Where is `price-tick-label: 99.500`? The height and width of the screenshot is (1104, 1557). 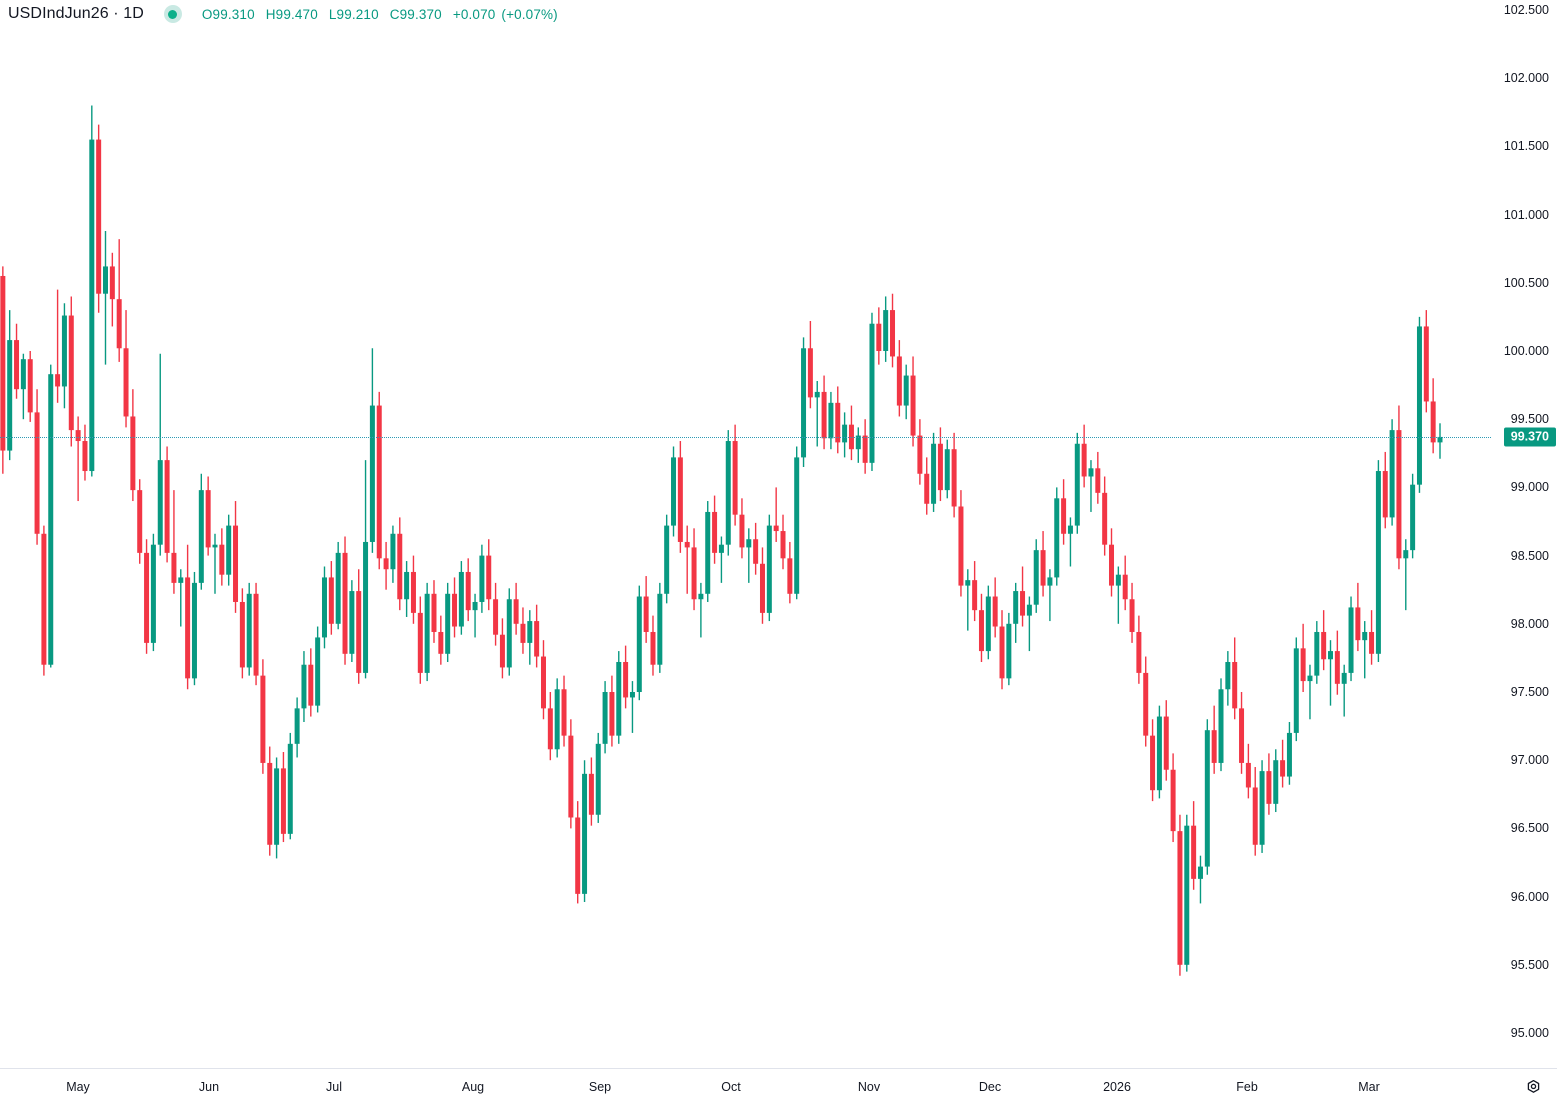
price-tick-label: 99.500 is located at coordinates (1529, 419).